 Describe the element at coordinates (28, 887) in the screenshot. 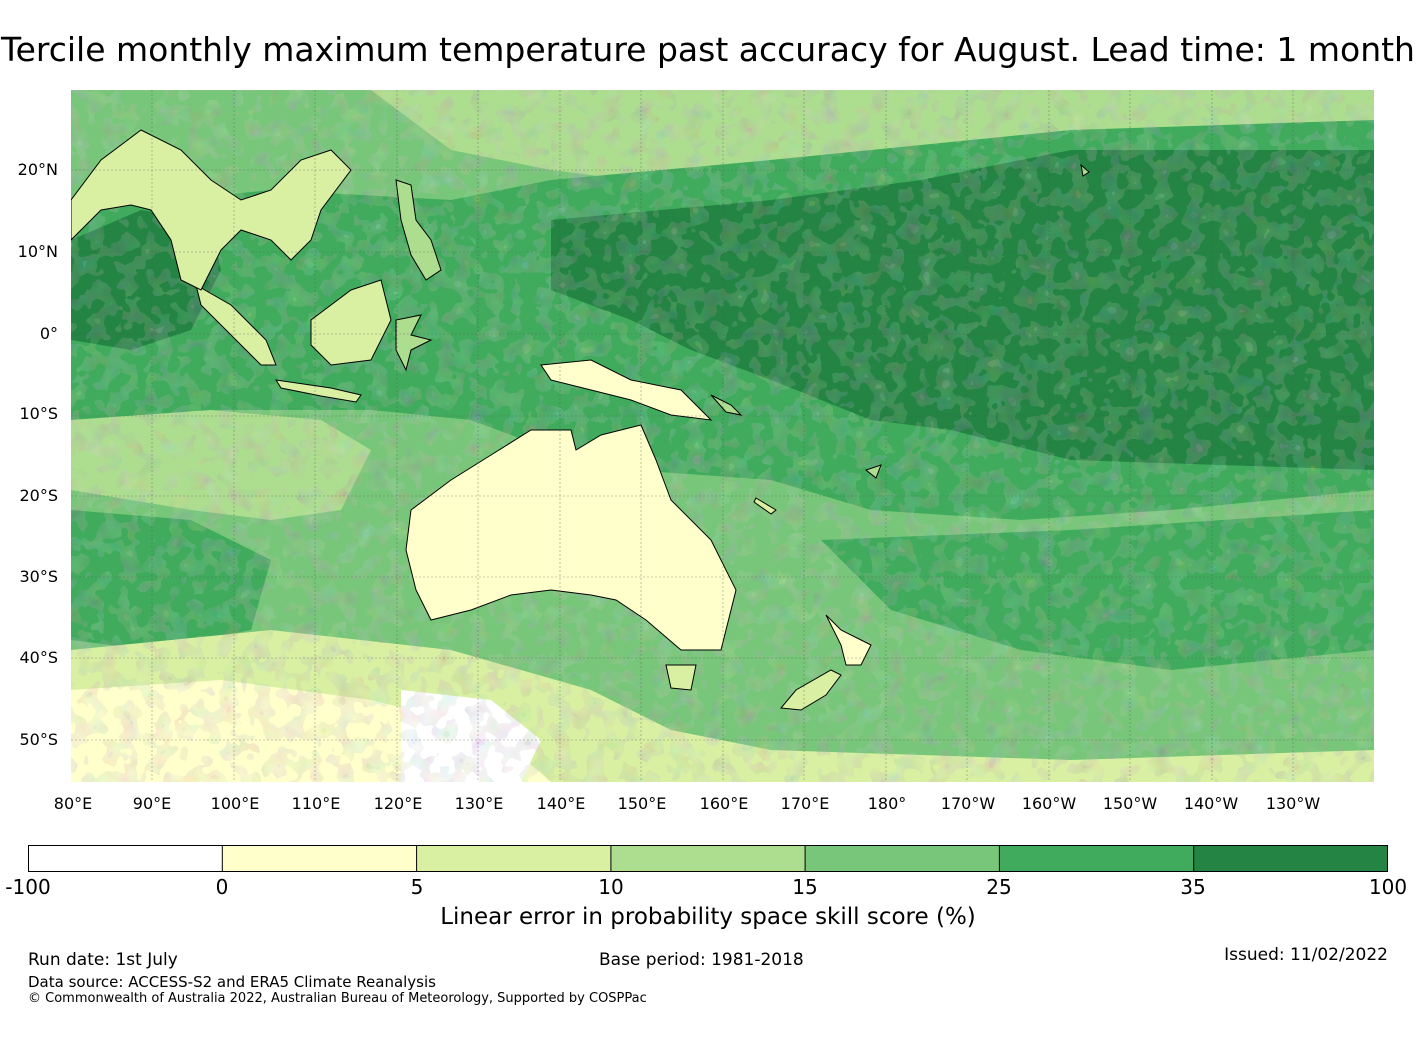

I see `colorbar-tick-neg100: -100` at that location.